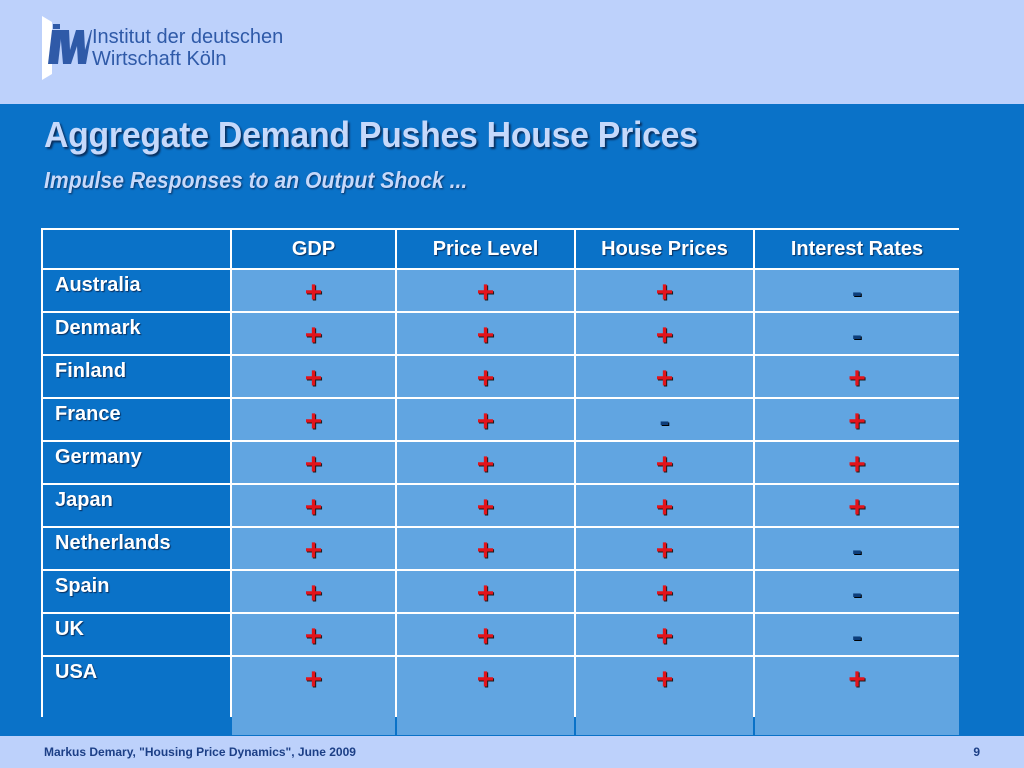 The width and height of the screenshot is (1024, 768). What do you see at coordinates (664, 249) in the screenshot?
I see `column-header-house-prices: House Prices` at bounding box center [664, 249].